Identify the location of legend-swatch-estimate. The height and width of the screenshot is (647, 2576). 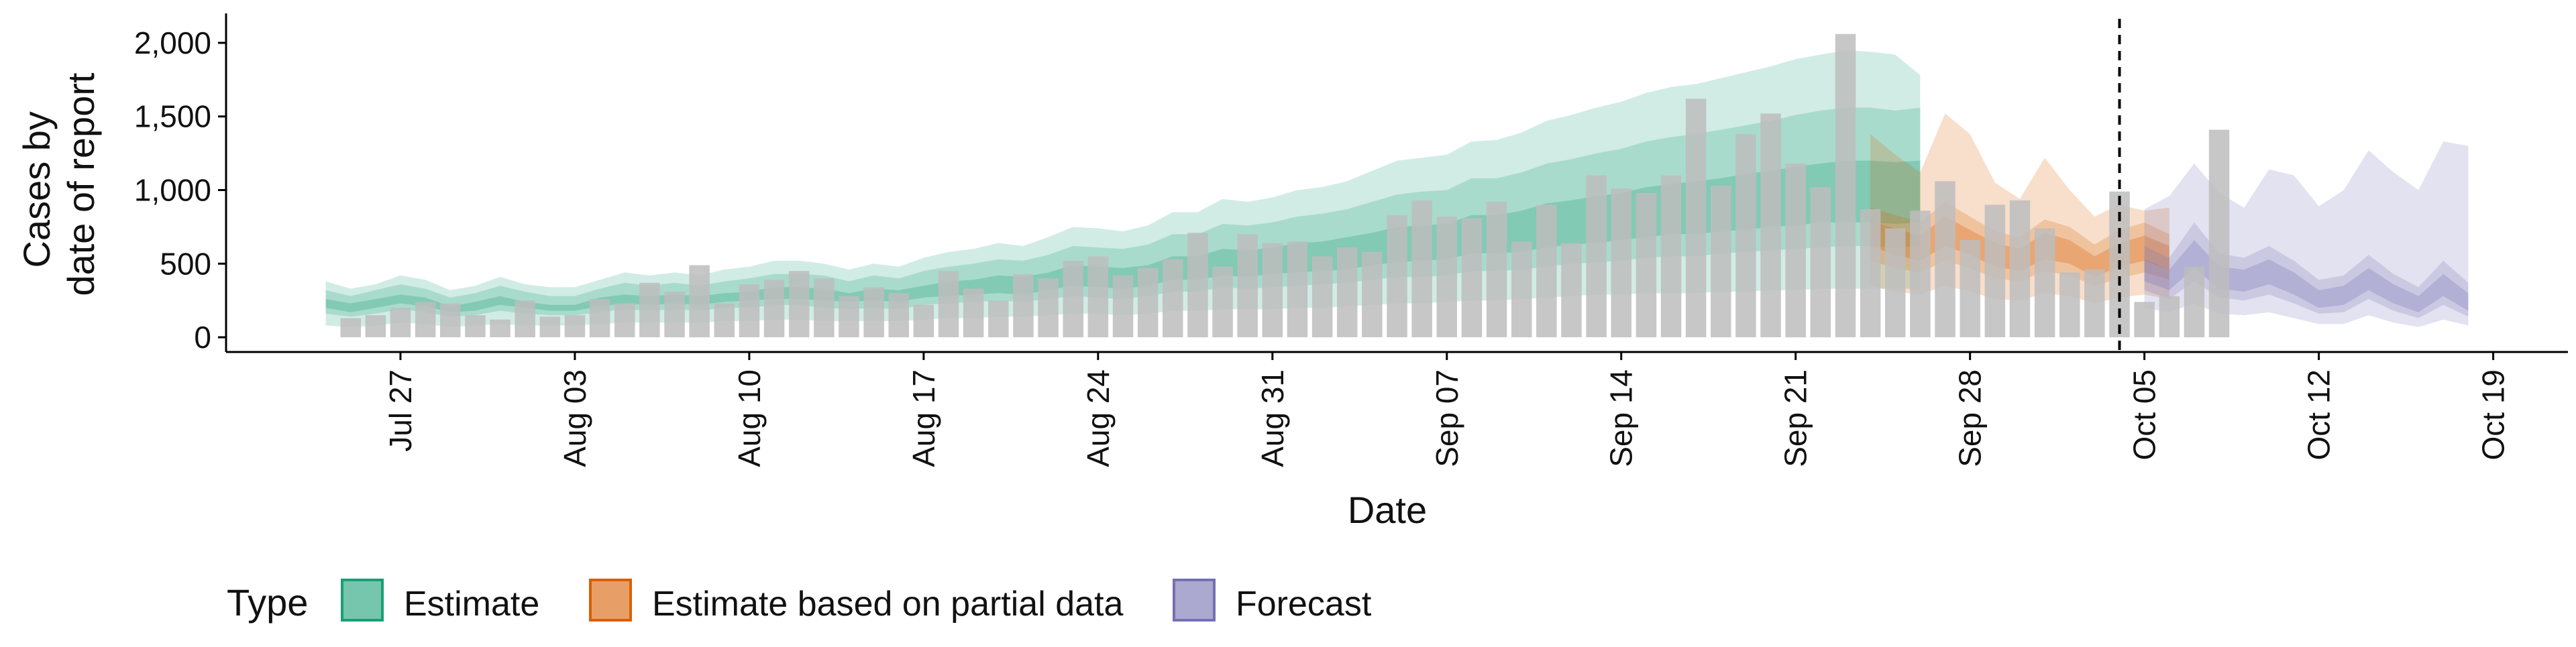
(362, 600).